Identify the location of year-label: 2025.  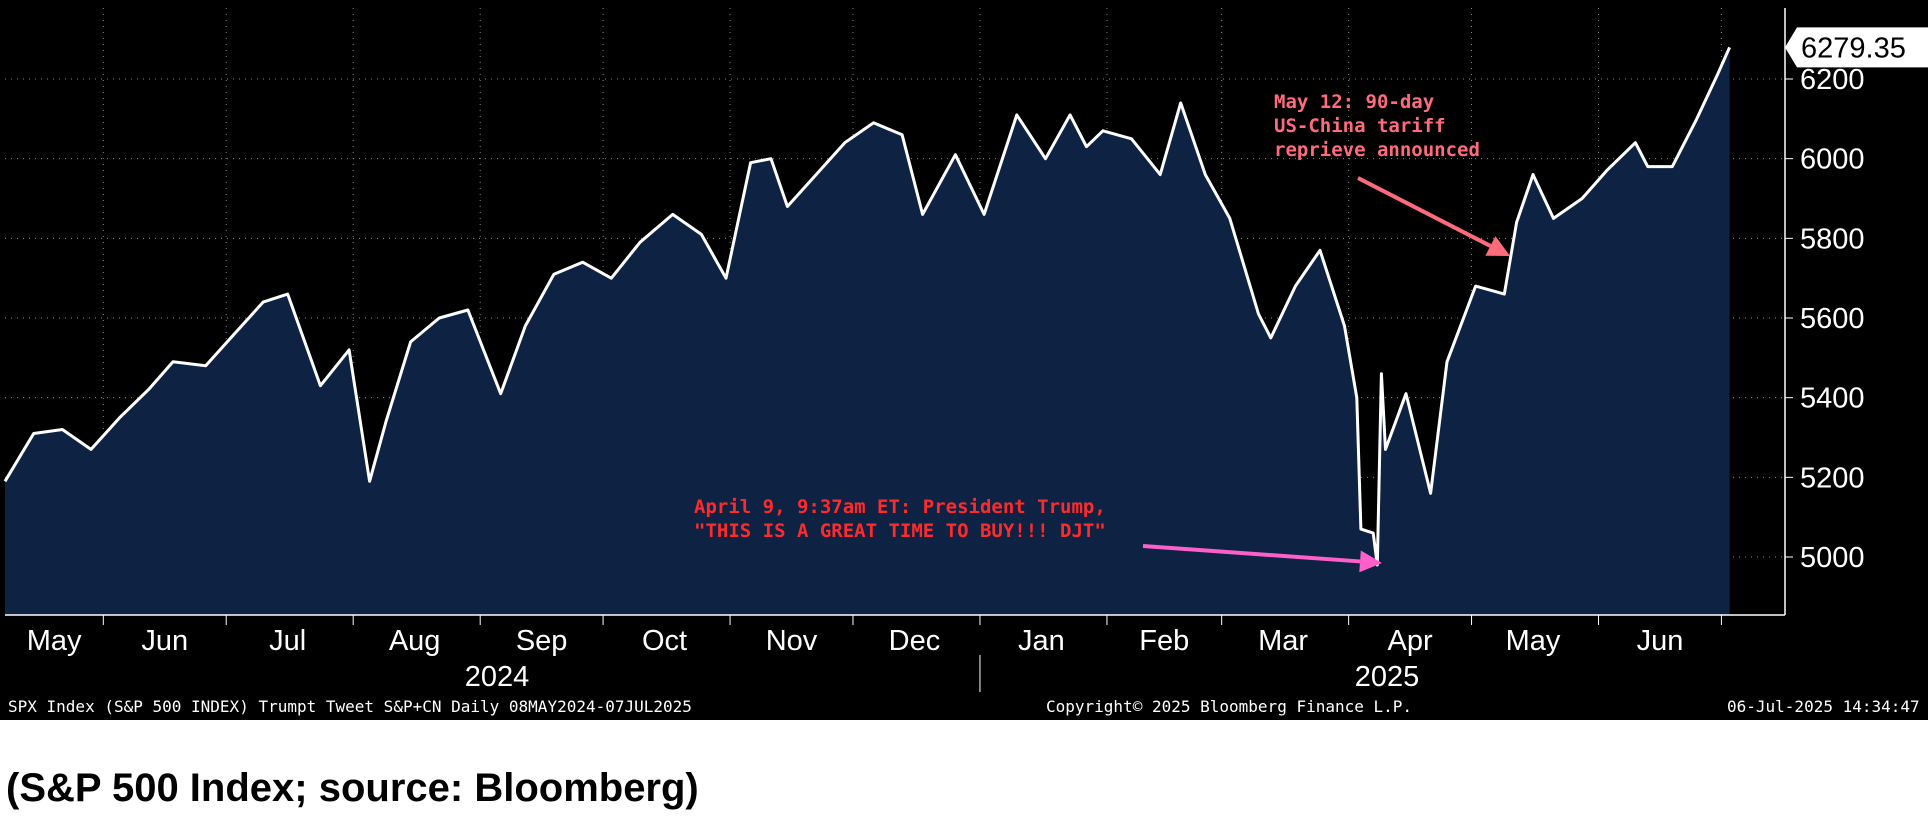
(1387, 677).